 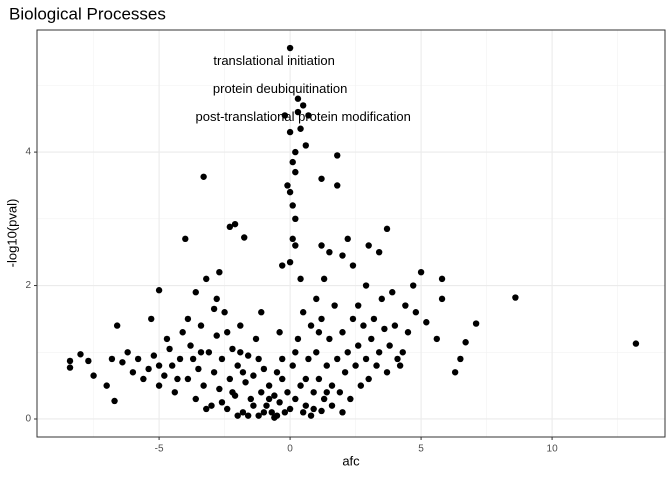 What do you see at coordinates (87, 13) in the screenshot?
I see `chart-title: Biological Processes` at bounding box center [87, 13].